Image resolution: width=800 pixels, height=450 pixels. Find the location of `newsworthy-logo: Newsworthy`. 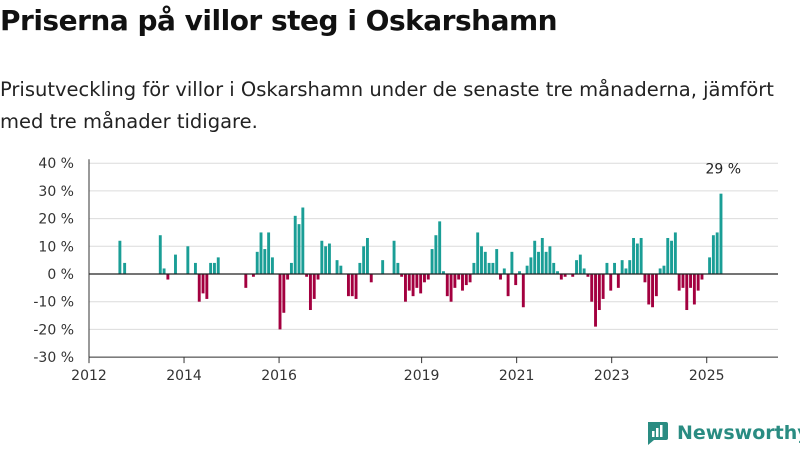

newsworthy-logo: Newsworthy is located at coordinates (722, 433).